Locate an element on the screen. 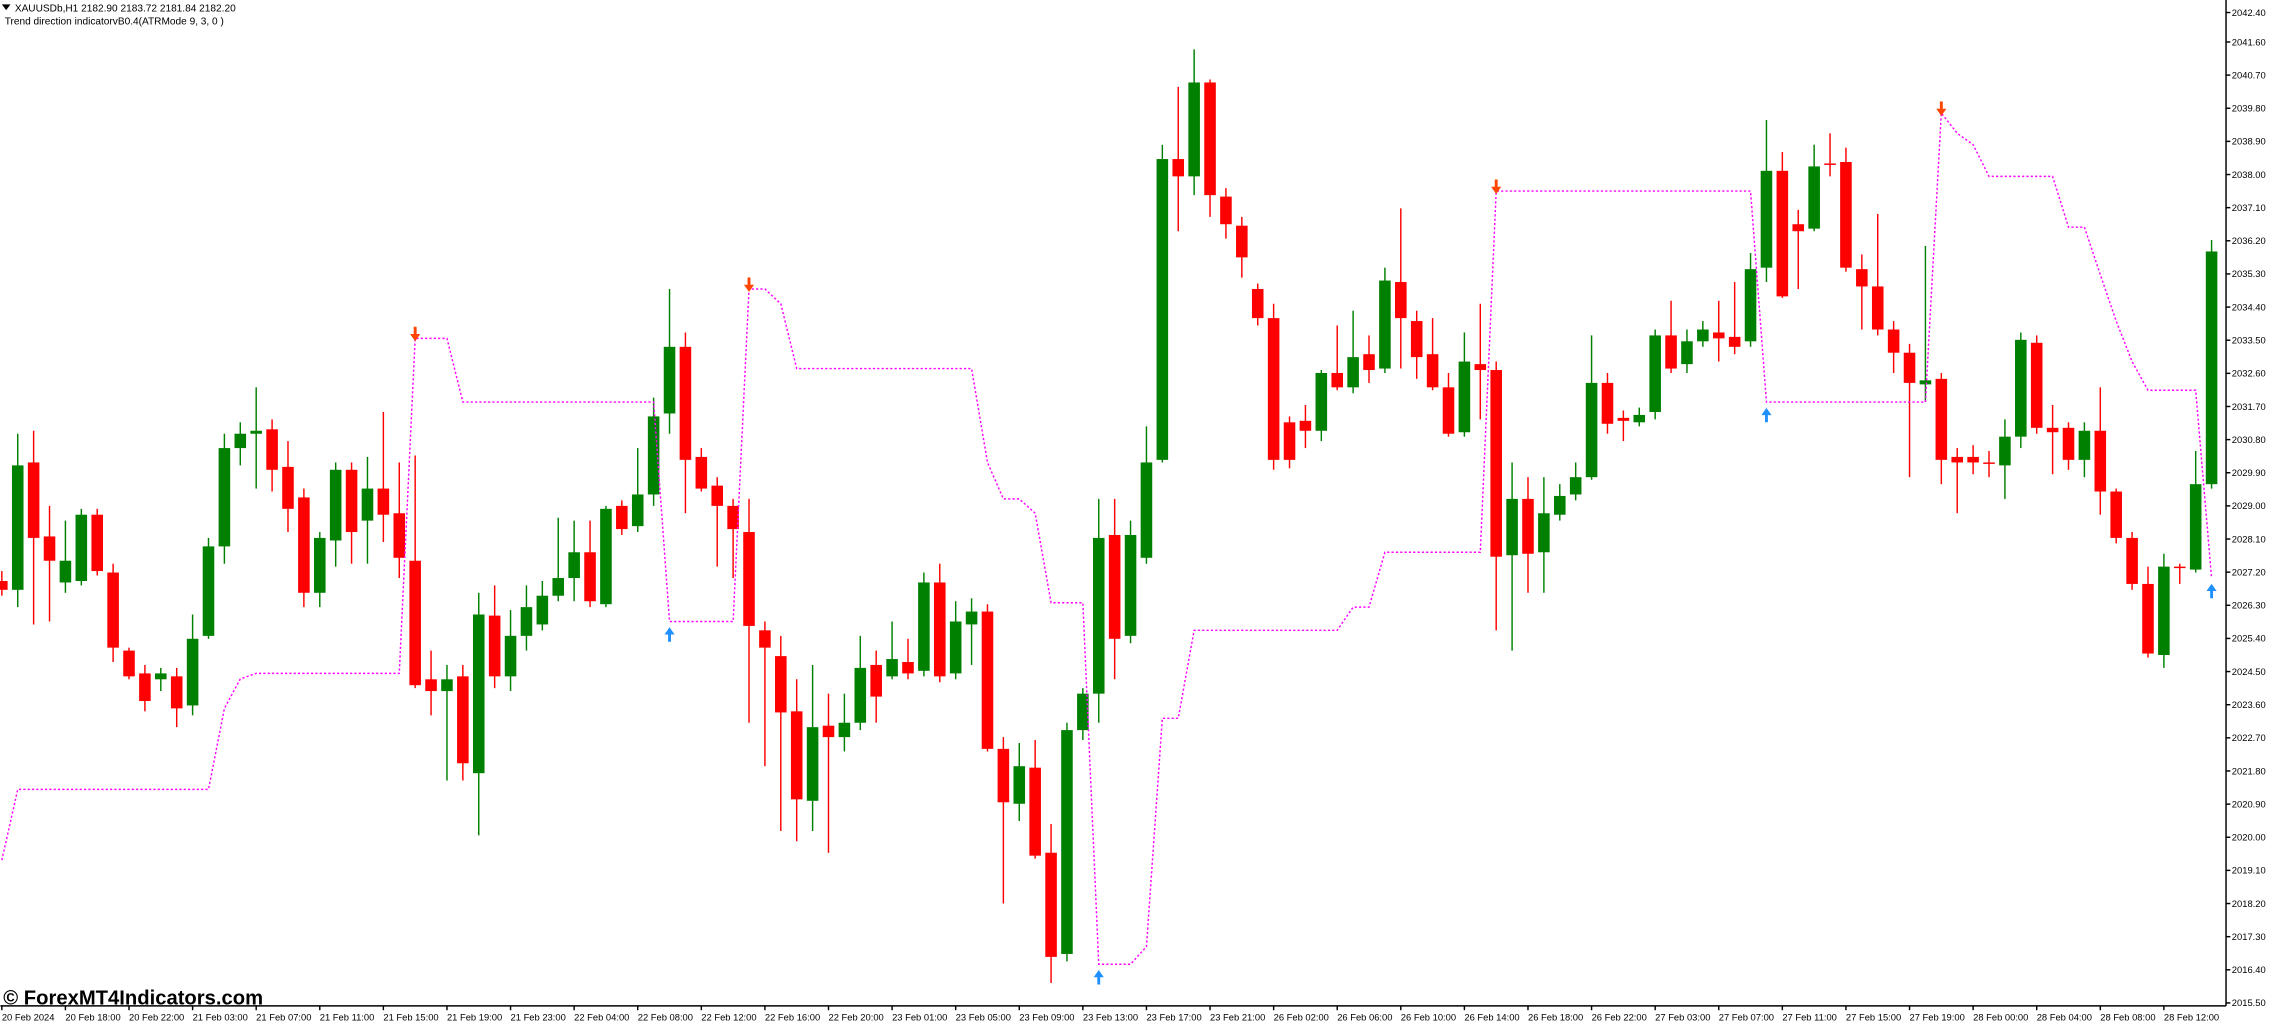 The width and height of the screenshot is (2277, 1029). y-tick-label: 2041.60 is located at coordinates (2249, 41).